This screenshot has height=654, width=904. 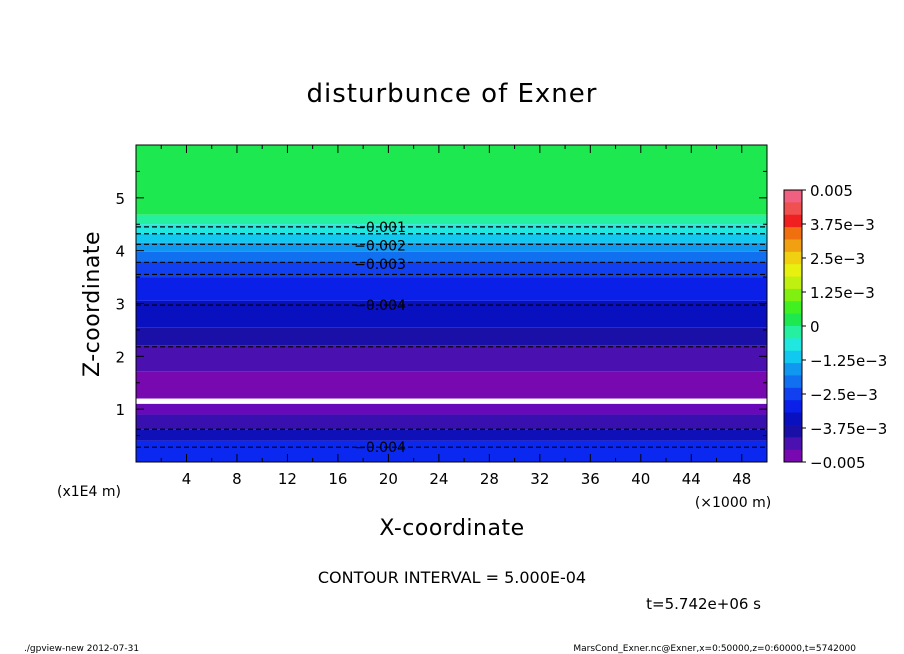 I want to click on time-text: t=5.742e+06 s, so click(x=703, y=604).